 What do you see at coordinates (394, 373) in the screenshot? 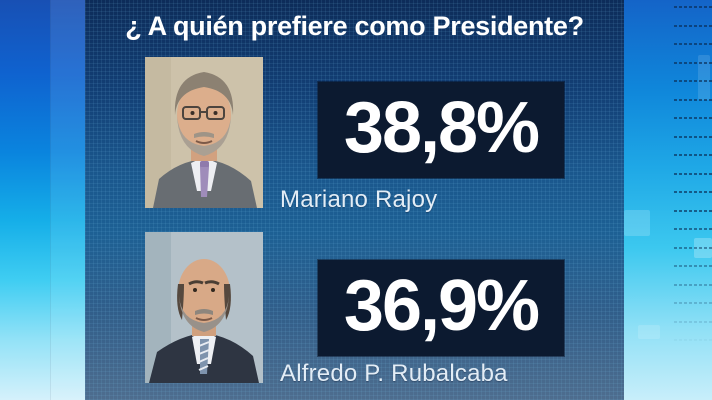
I see `candidate-name-rubalcaba: Alfredo P. Rubalcaba` at bounding box center [394, 373].